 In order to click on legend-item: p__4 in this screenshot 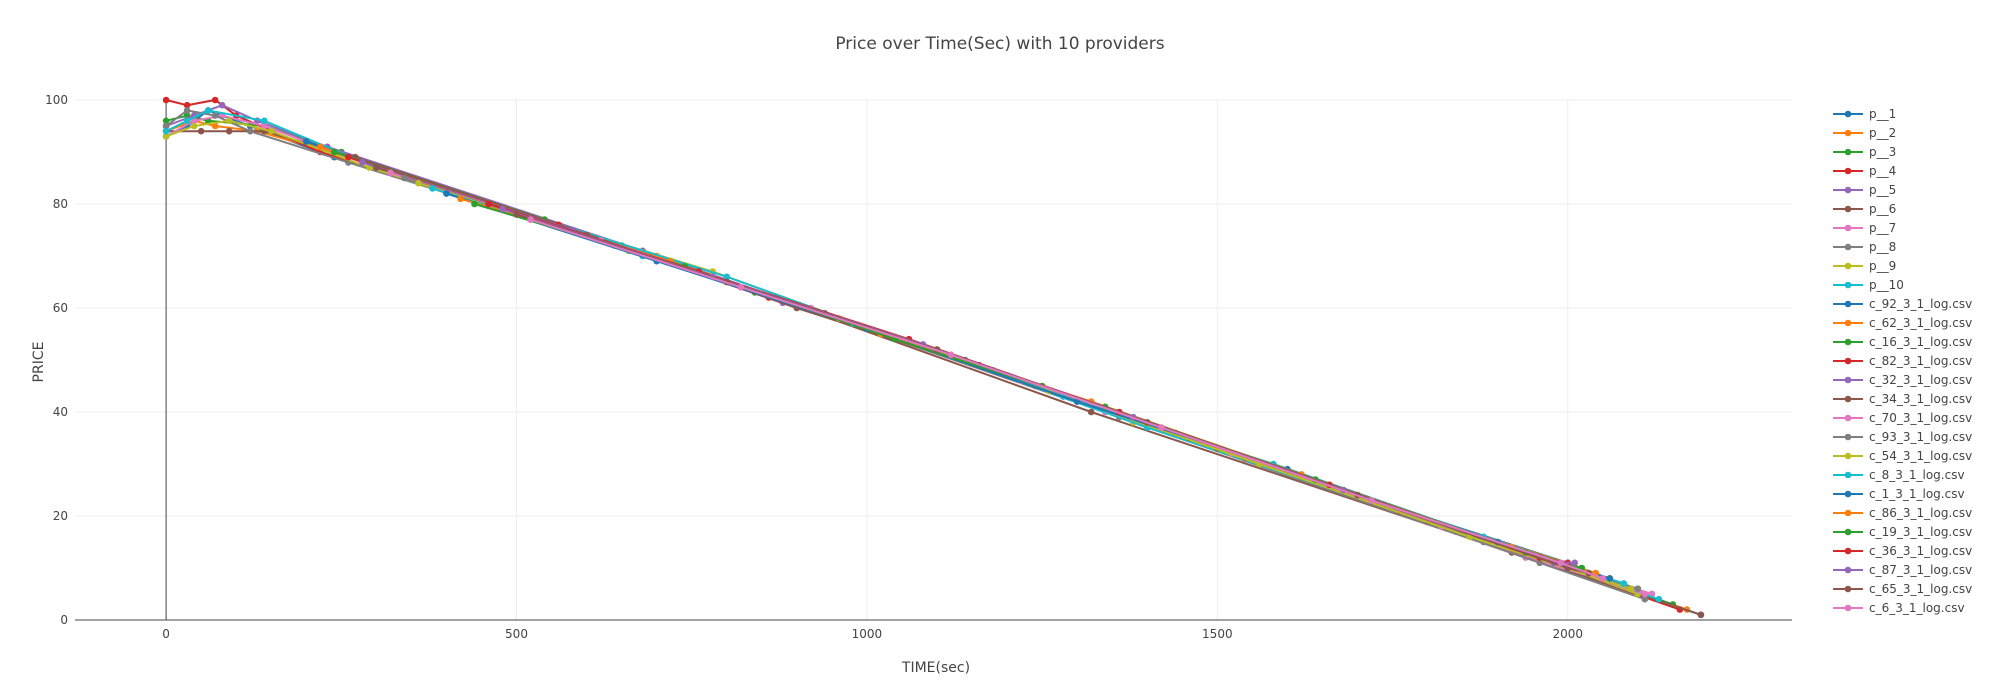, I will do `click(1864, 171)`.